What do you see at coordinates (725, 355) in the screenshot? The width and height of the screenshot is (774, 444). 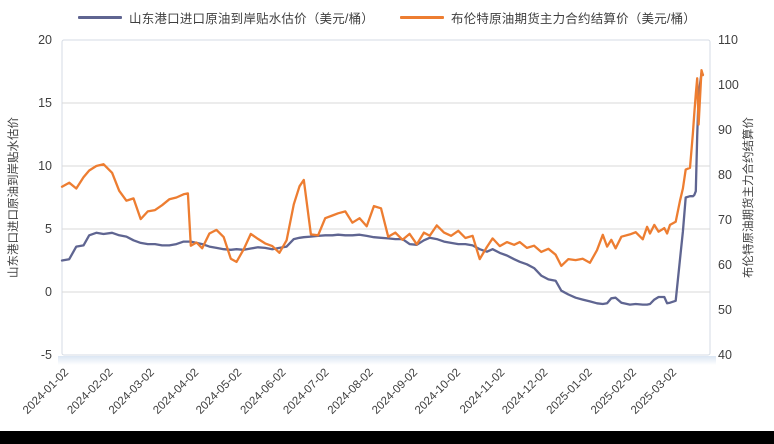 I see `right-axis-tick-label: 40` at bounding box center [725, 355].